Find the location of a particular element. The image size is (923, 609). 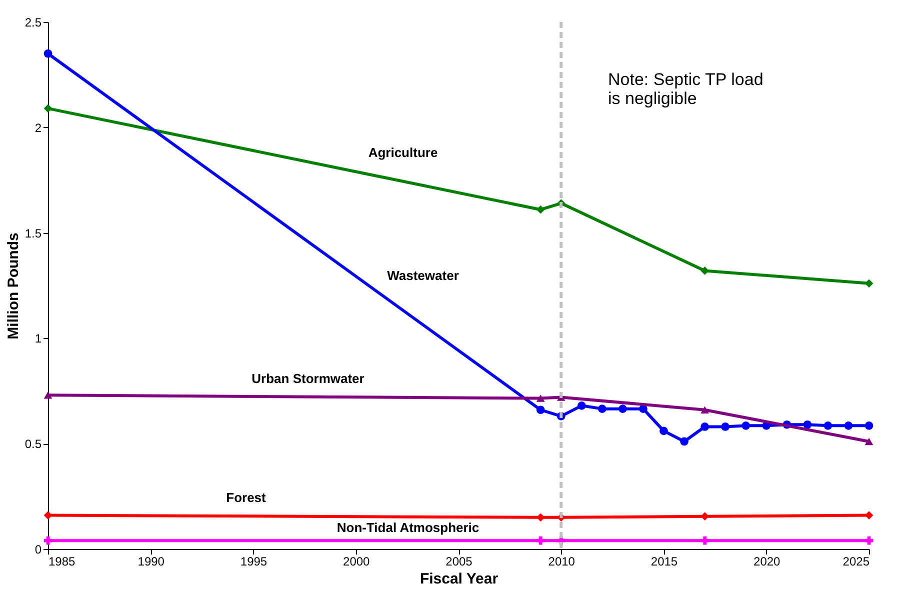

y-tick-label: 2 is located at coordinates (38, 127).